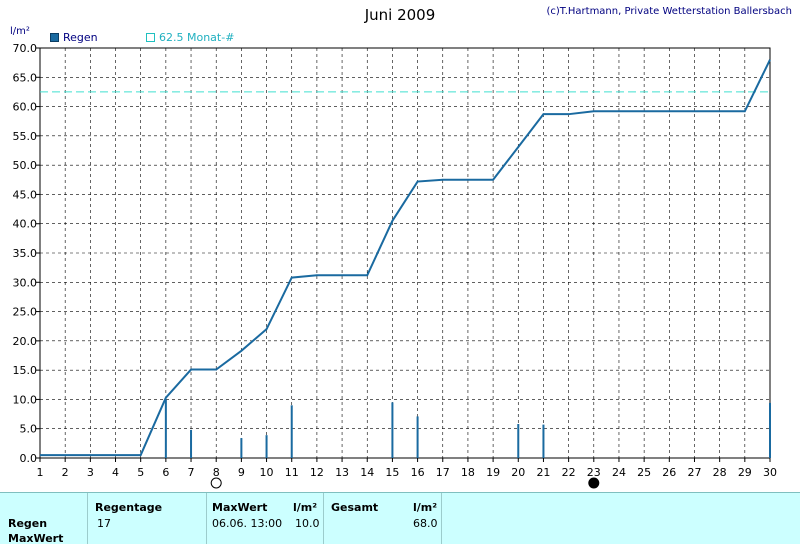 The width and height of the screenshot is (800, 545). Describe the element at coordinates (305, 507) in the screenshot. I see `maxwert-unit: l/m²` at that location.